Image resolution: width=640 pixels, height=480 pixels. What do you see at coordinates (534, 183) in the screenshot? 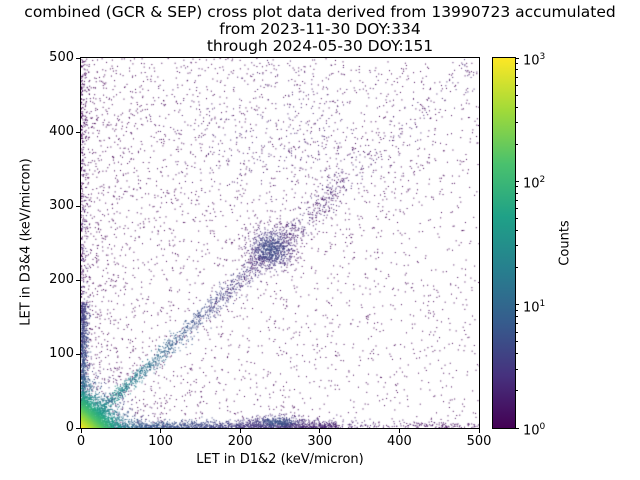
I see `colorbar-tick-label: 10²` at bounding box center [534, 183].